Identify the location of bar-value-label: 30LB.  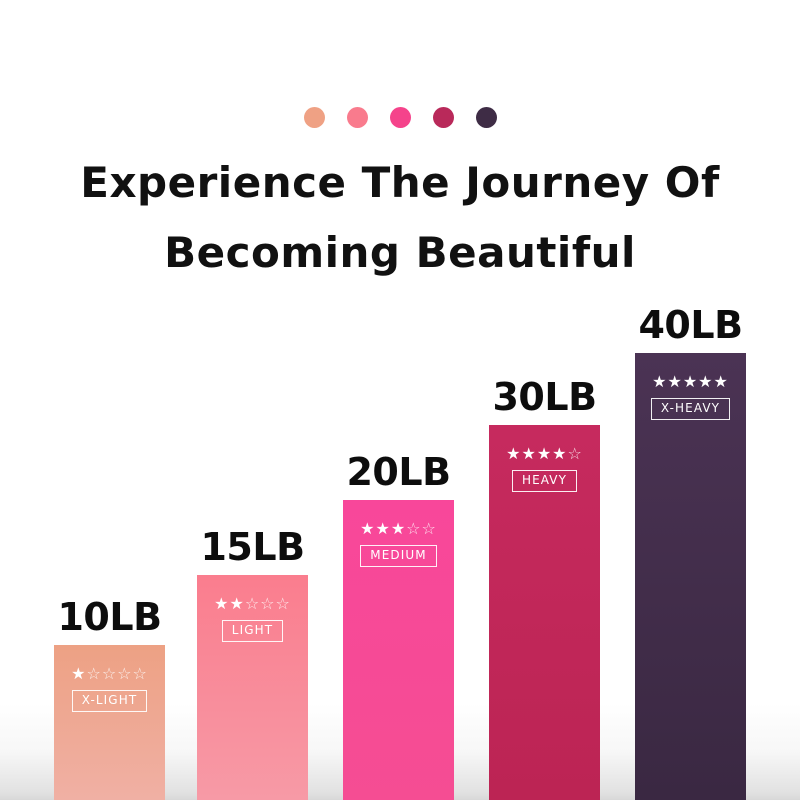
(544, 397).